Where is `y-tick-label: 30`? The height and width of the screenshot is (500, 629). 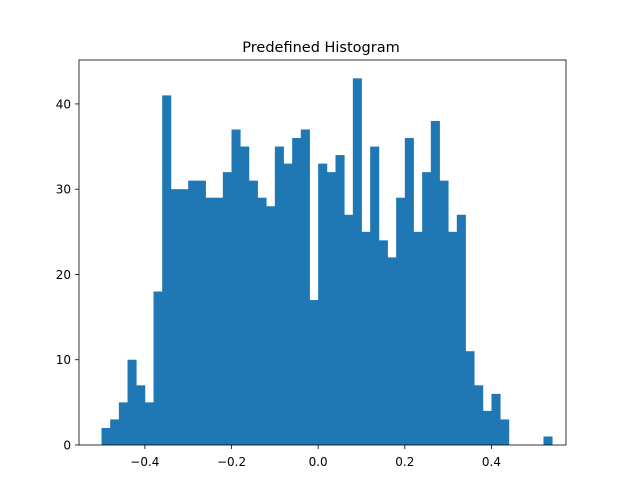
y-tick-label: 30 is located at coordinates (63, 190).